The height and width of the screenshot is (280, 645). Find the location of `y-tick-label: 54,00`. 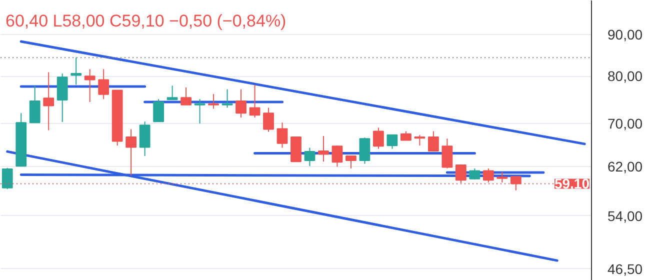

y-tick-label: 54,00 is located at coordinates (625, 216).